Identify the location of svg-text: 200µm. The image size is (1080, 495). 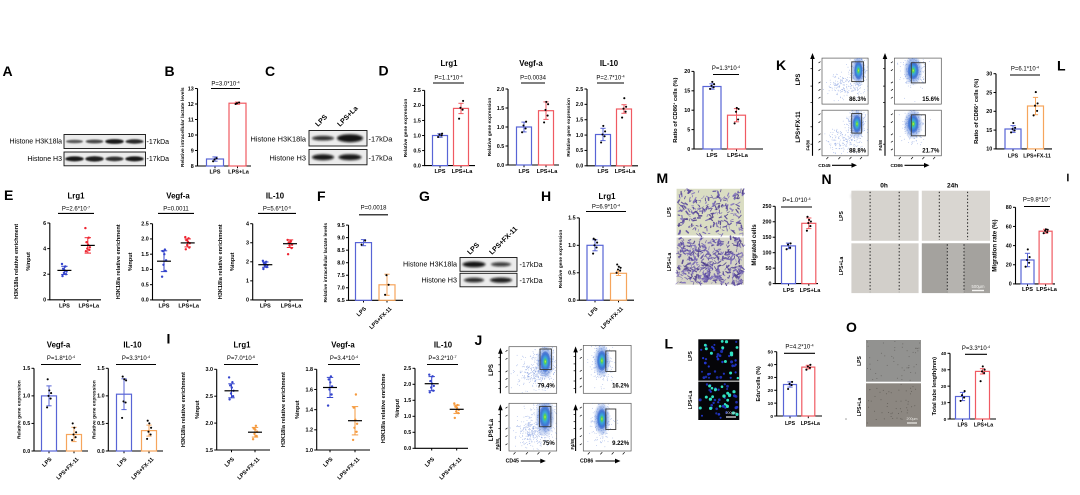
(730, 413).